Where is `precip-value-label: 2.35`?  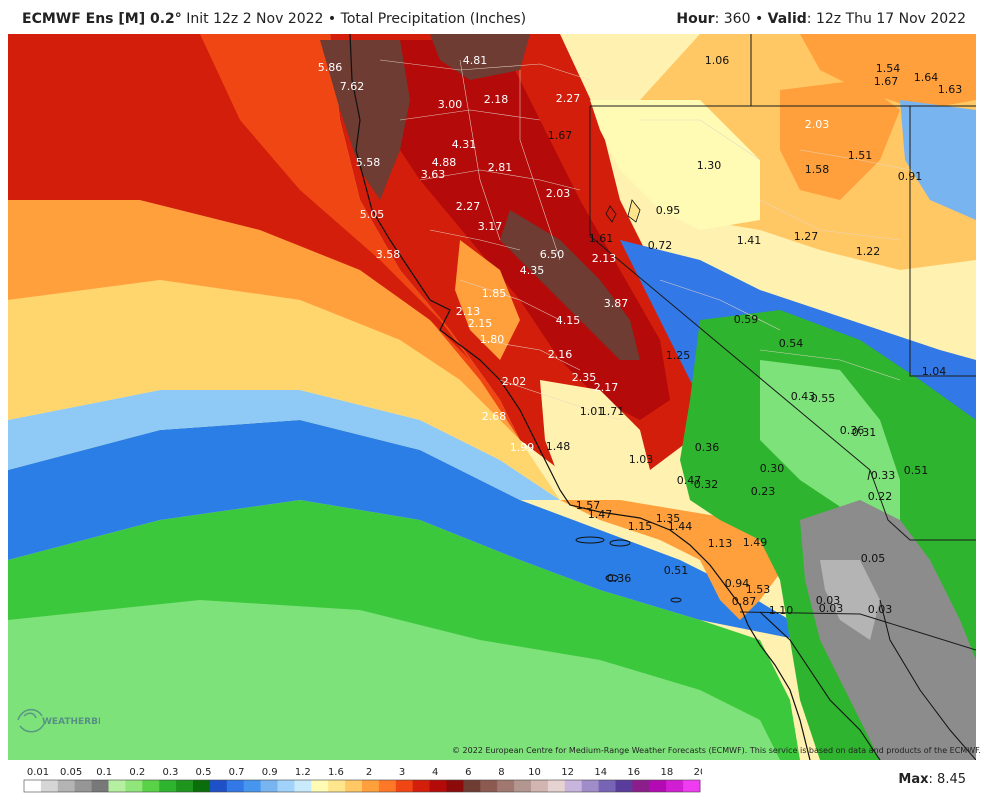
precip-value-label: 2.35 is located at coordinates (584, 377).